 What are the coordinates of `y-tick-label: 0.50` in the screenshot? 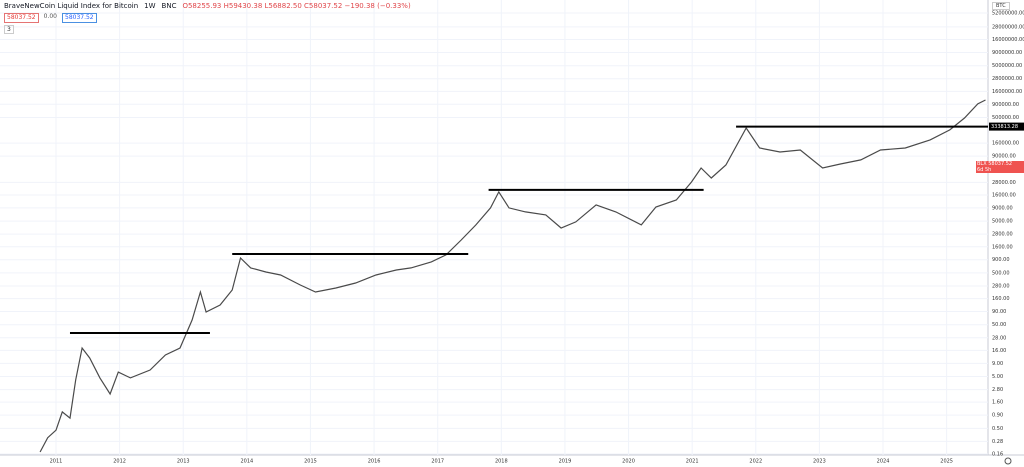 It's located at (997, 429).